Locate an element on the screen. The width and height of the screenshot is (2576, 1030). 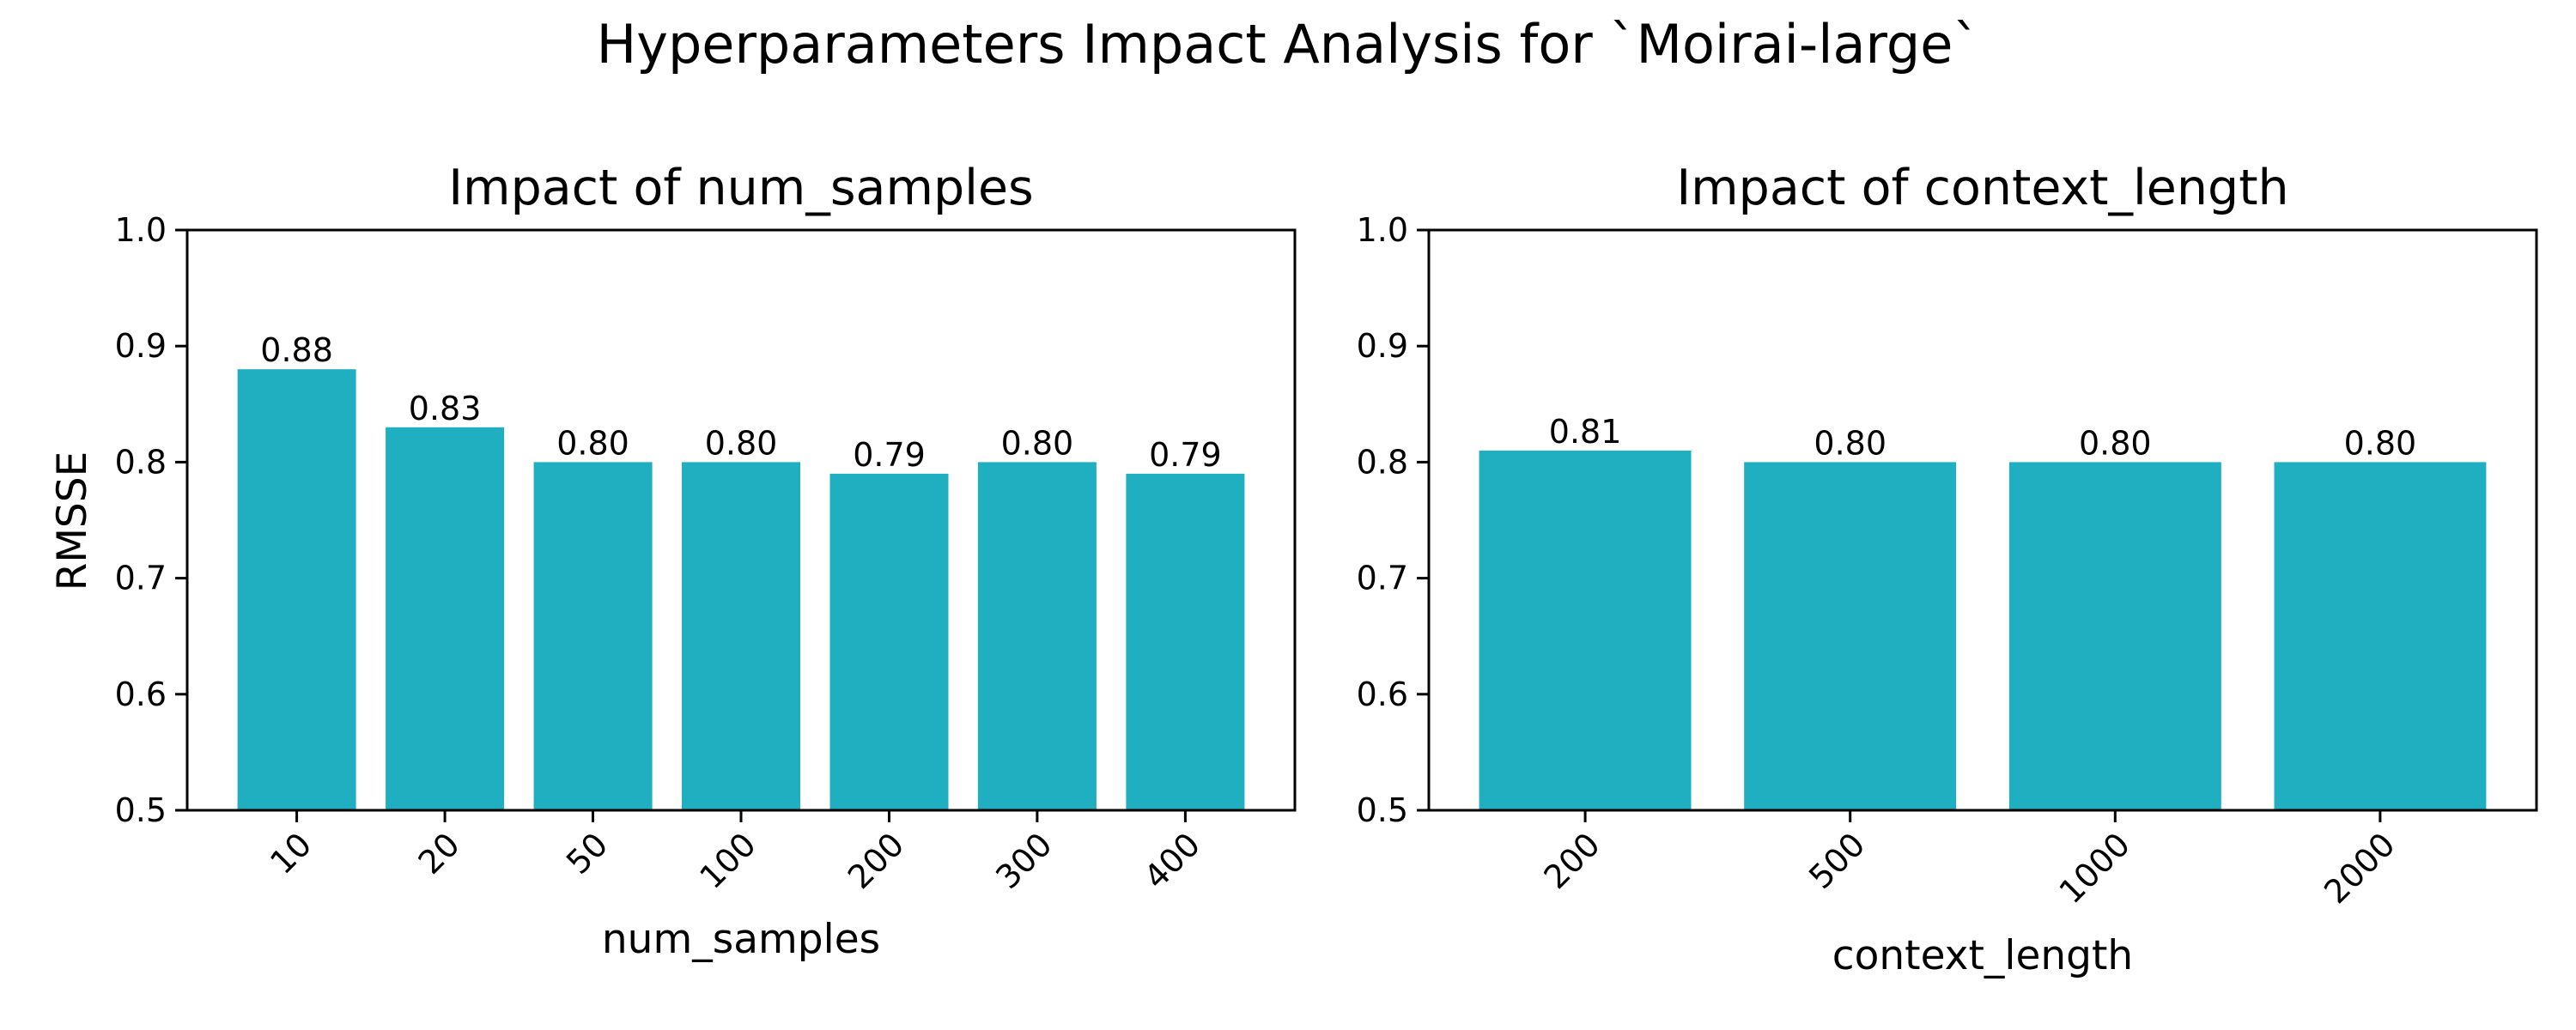
panel-title: Impact of num_samples is located at coordinates (741, 188).